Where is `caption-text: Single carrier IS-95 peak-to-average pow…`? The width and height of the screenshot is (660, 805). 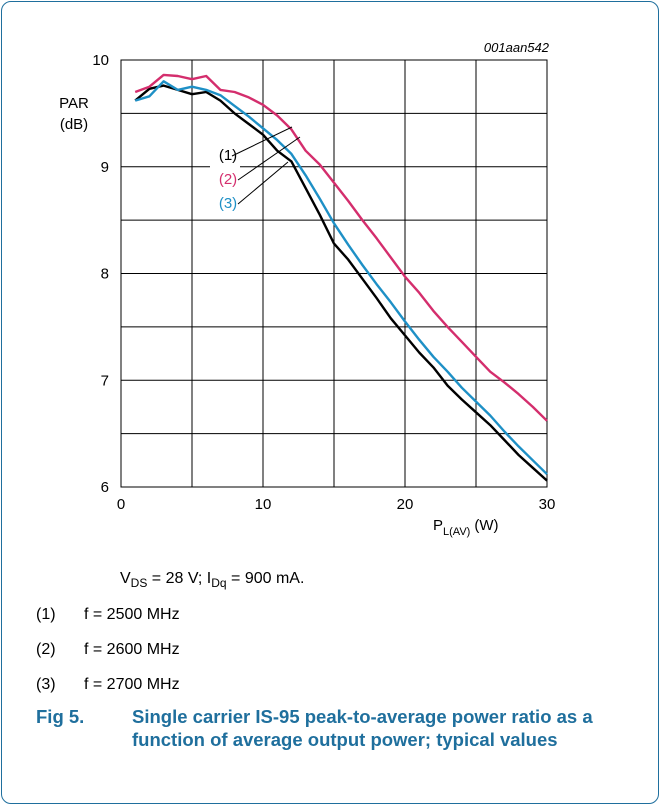 caption-text: Single carrier IS-95 peak-to-average pow… is located at coordinates (362, 728).